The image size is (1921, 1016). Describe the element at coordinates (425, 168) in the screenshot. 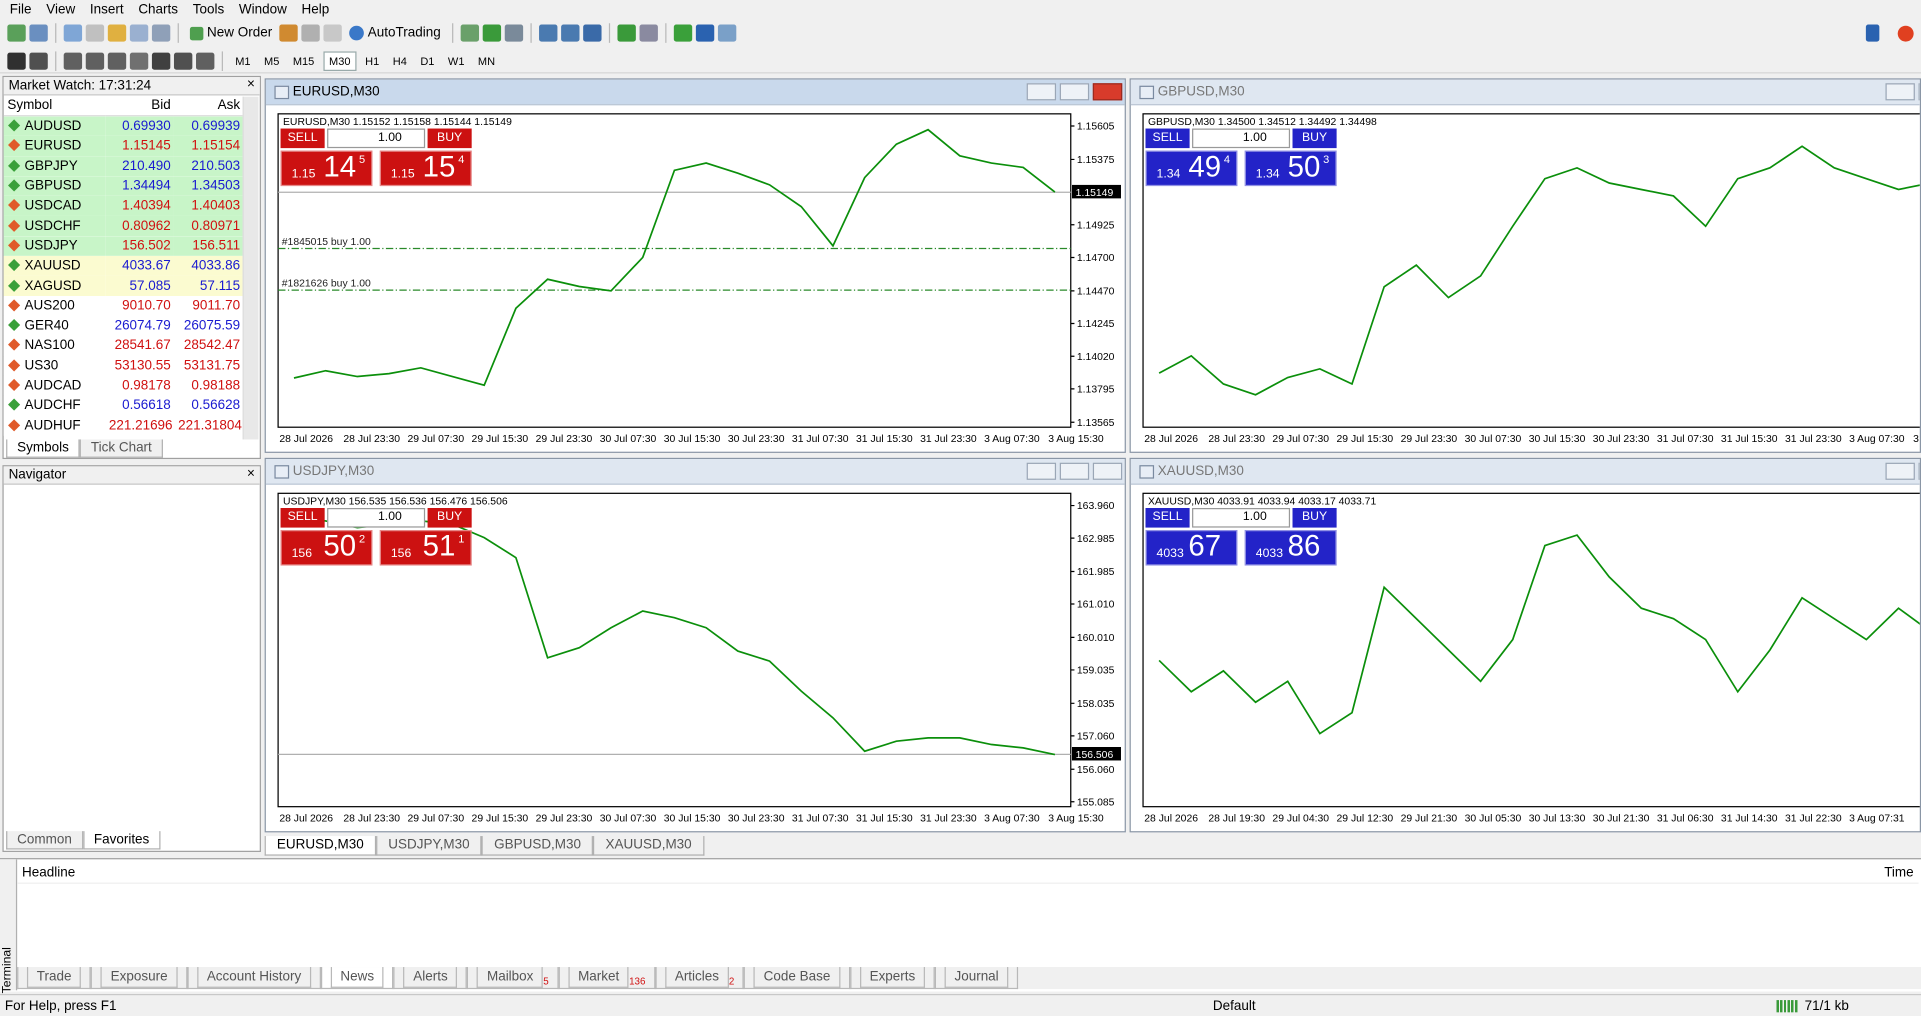

I see `buy-price: 1.15 15 4` at that location.